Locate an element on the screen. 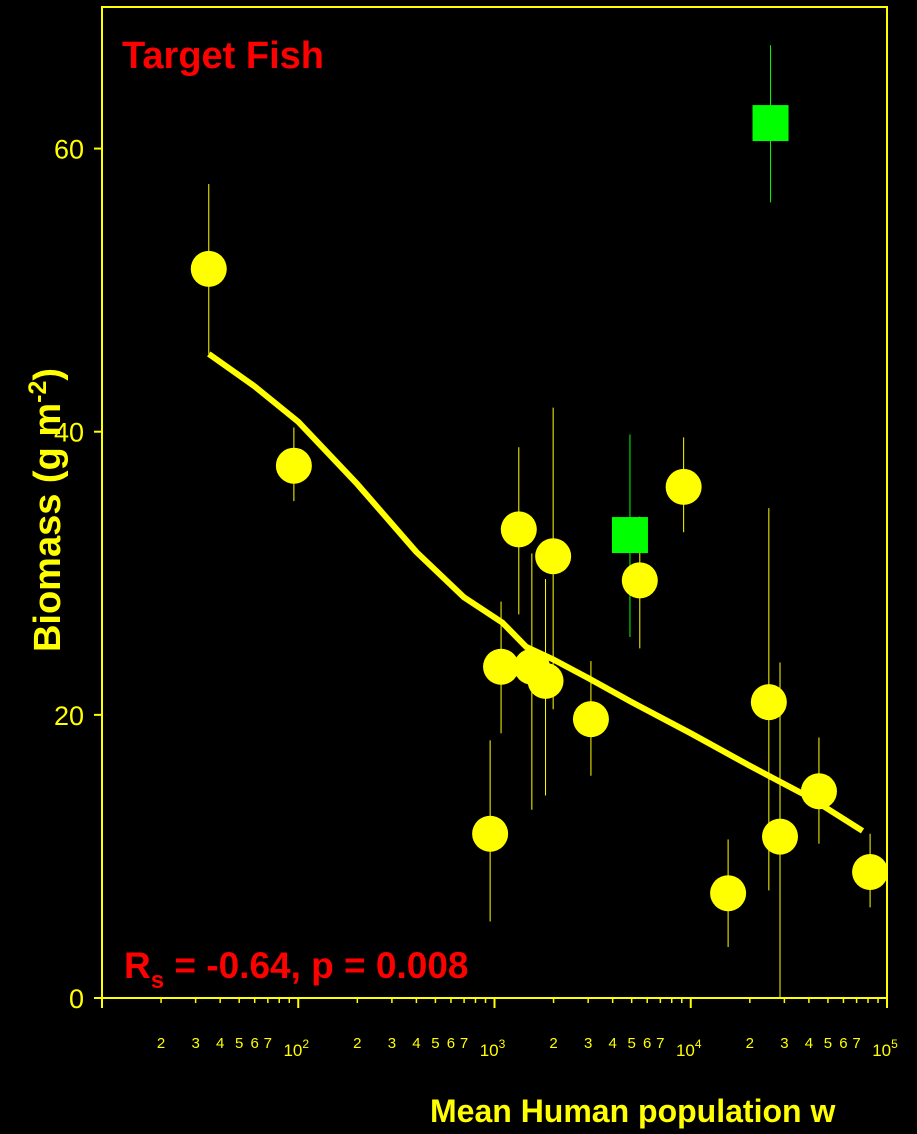  y-axis-label-end: ) is located at coordinates (48, 374).